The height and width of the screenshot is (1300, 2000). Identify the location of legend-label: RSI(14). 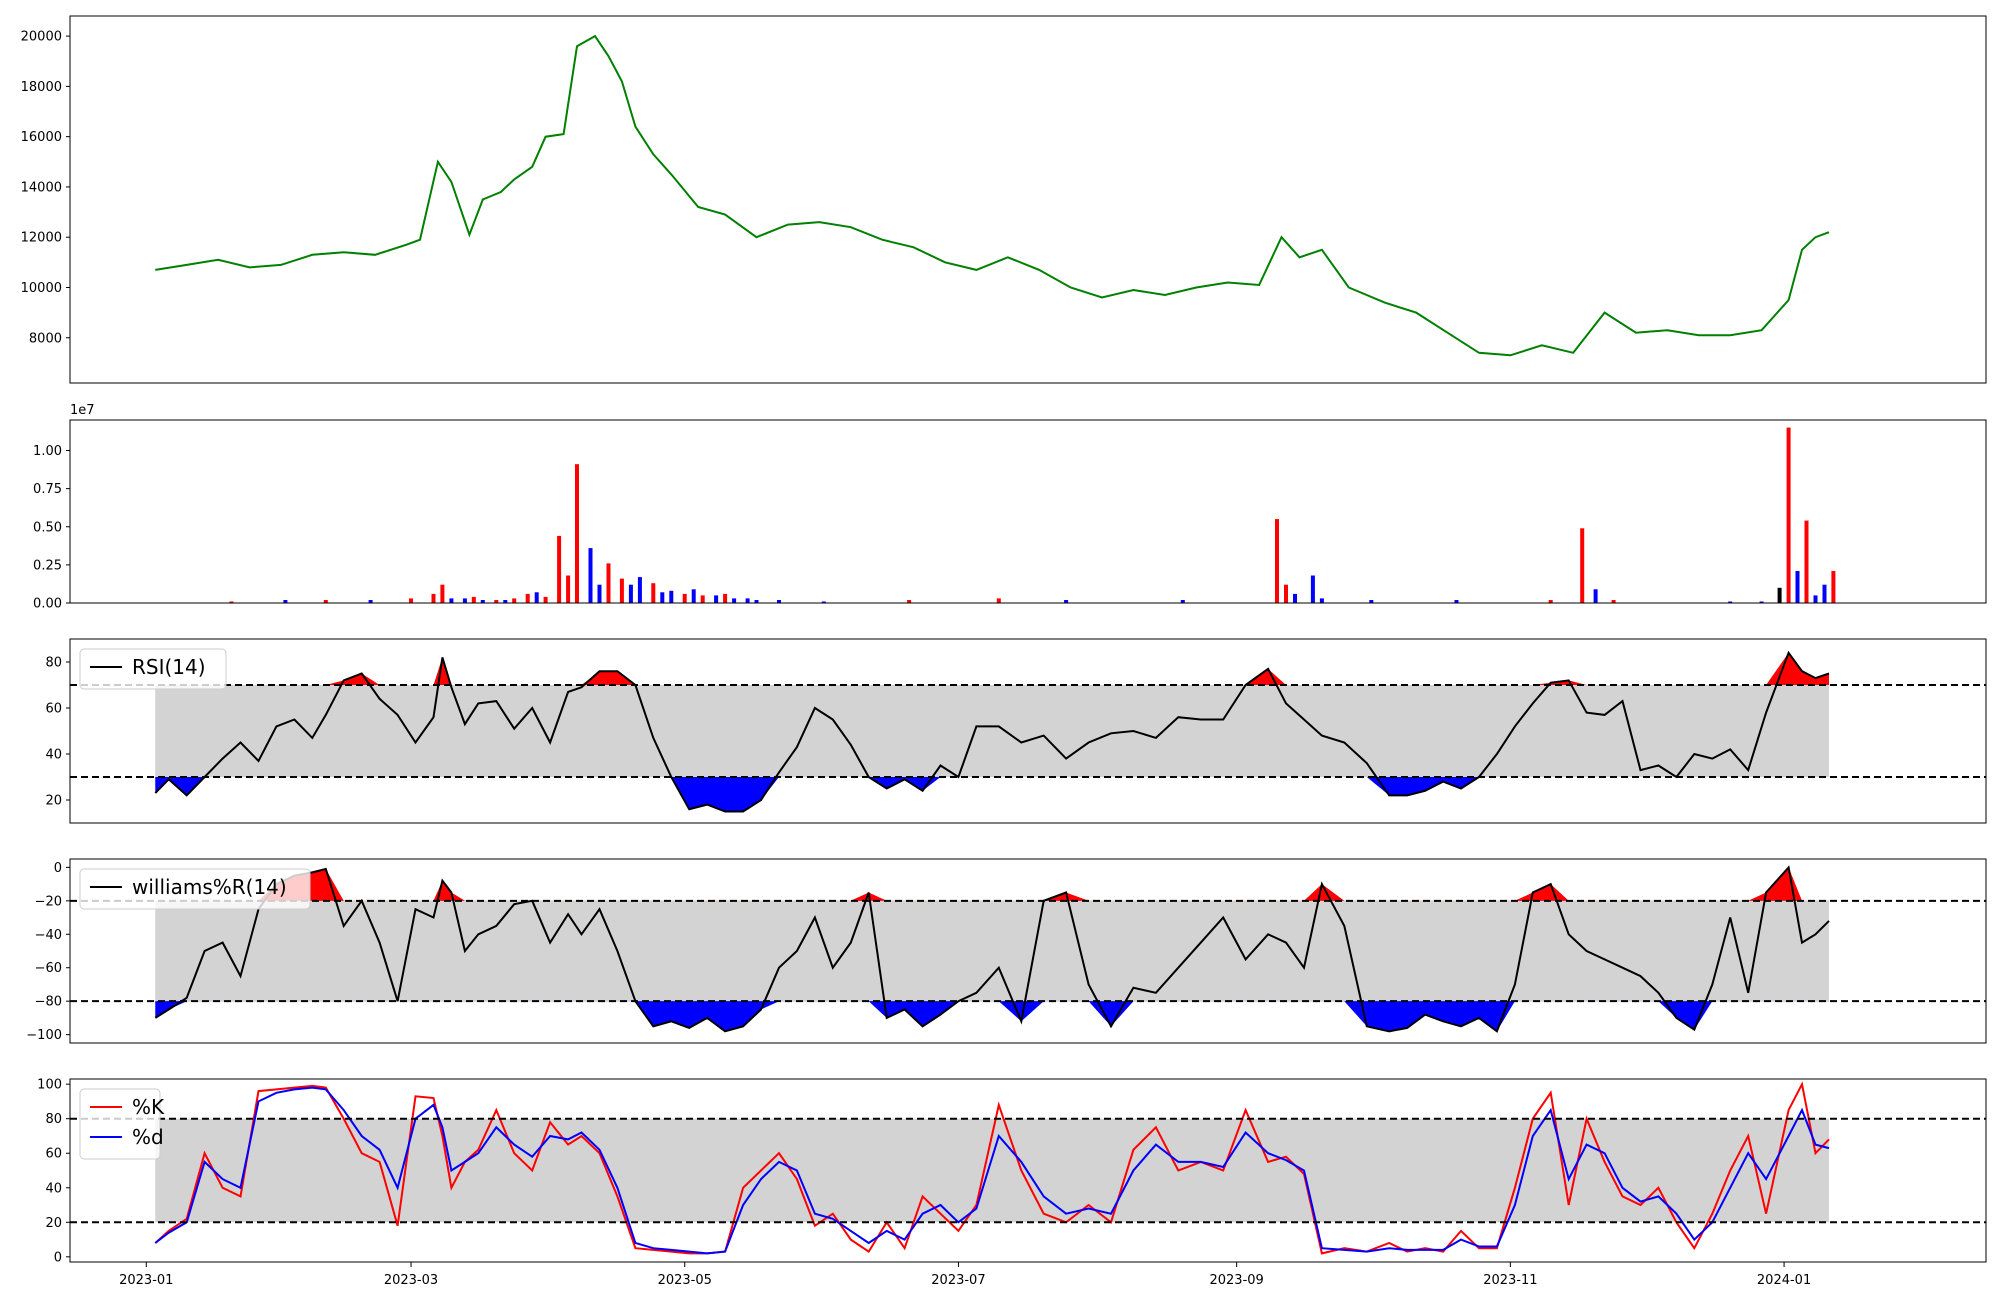
(169, 667).